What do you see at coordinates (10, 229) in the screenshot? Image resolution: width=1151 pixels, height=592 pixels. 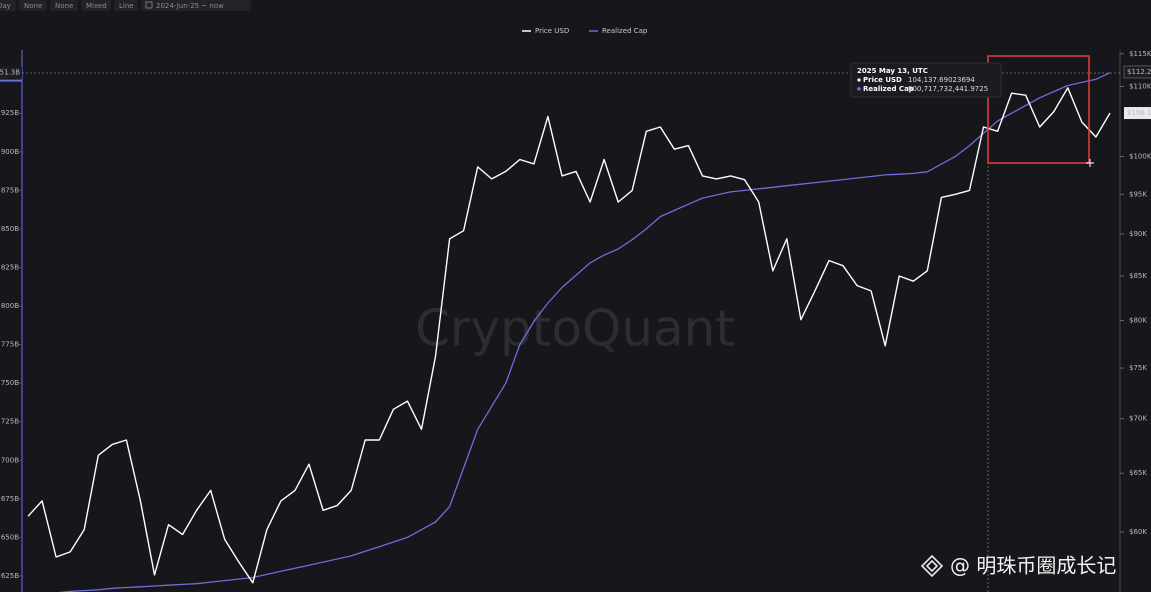 I see `y-tick-label: 850B` at bounding box center [10, 229].